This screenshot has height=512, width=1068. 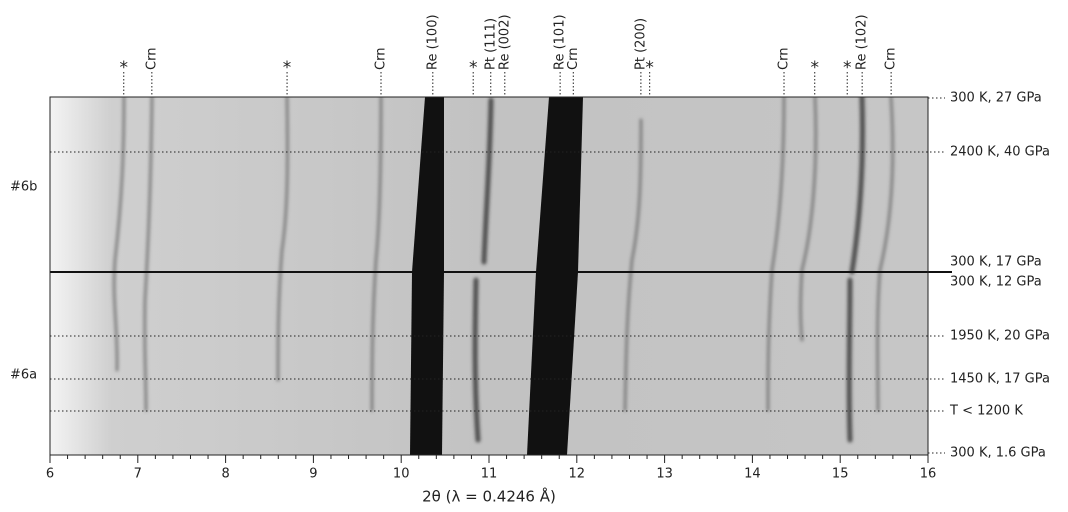 What do you see at coordinates (50, 474) in the screenshot?
I see `x-tick-label: 6` at bounding box center [50, 474].